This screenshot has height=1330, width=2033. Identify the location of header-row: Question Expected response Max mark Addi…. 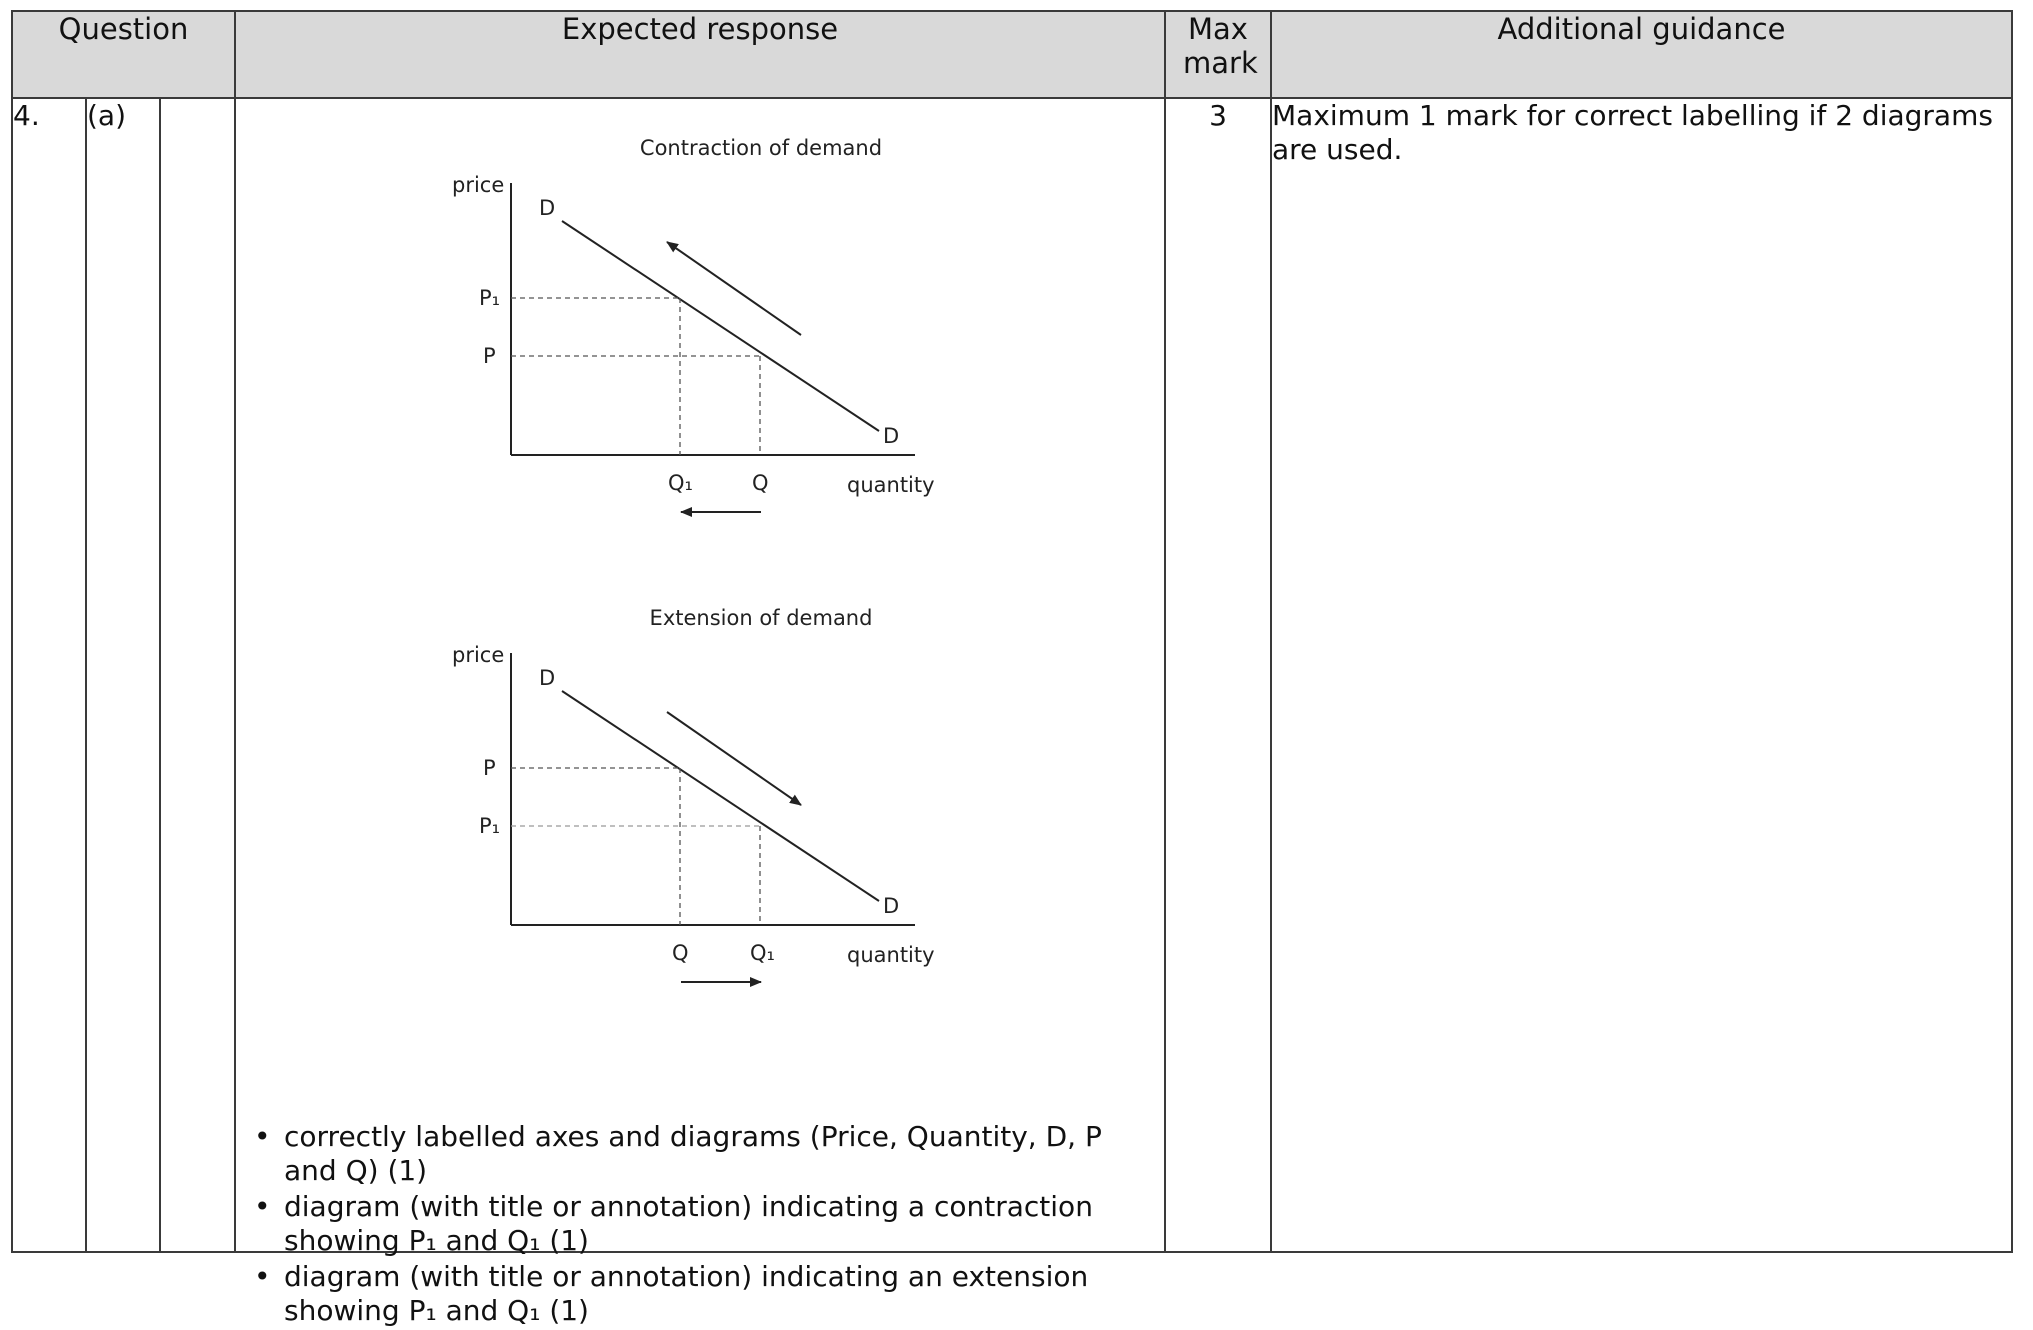
(1012, 54).